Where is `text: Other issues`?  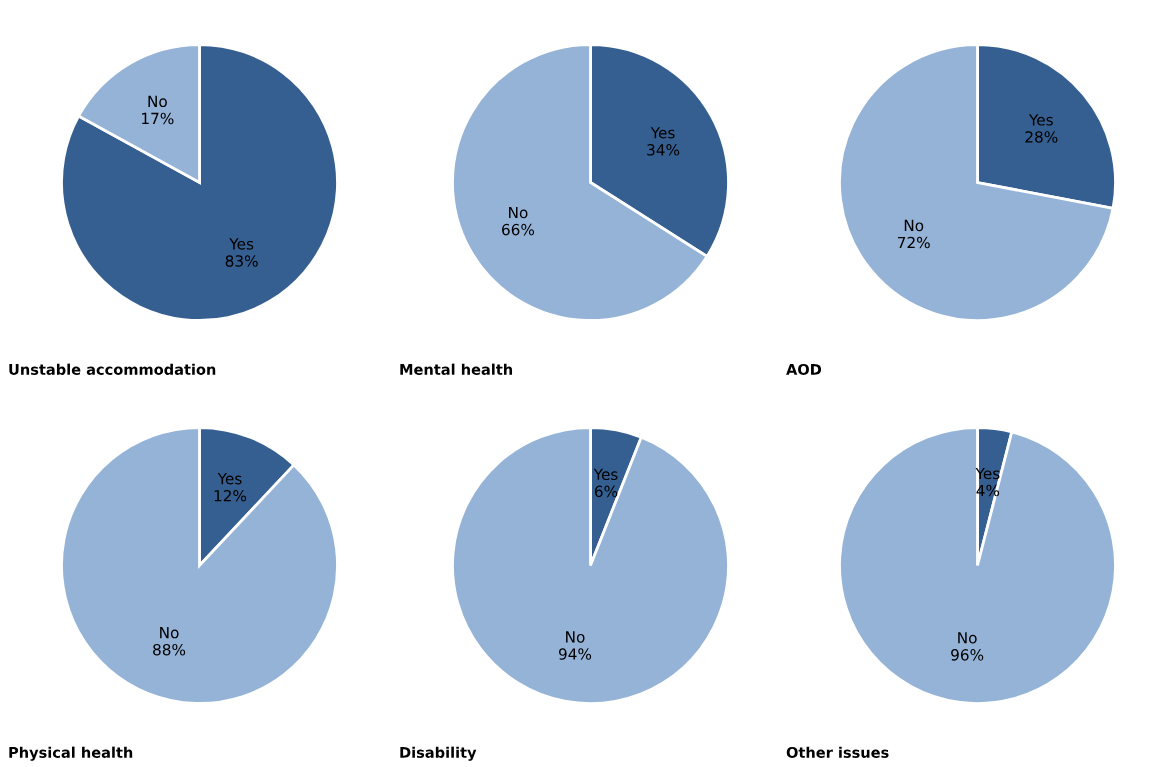
text: Other issues is located at coordinates (837, 752).